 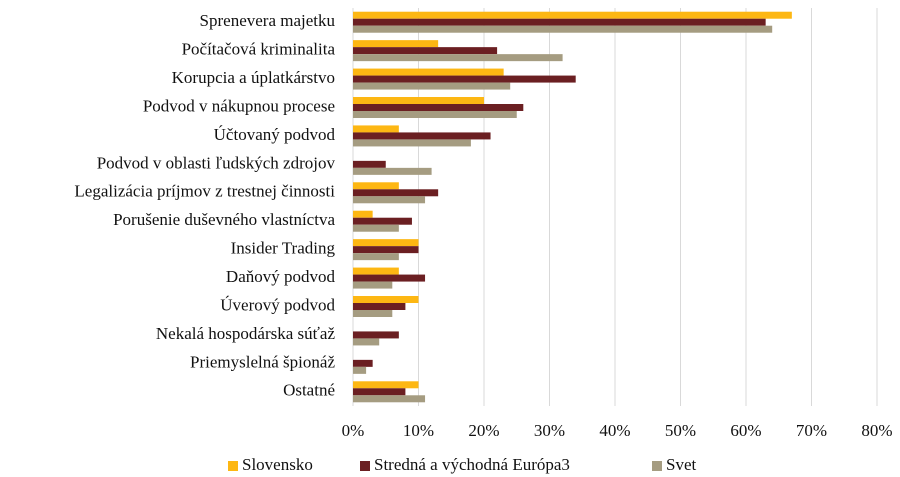 I want to click on y-tick-label: Daňový podvod, so click(x=281, y=276).